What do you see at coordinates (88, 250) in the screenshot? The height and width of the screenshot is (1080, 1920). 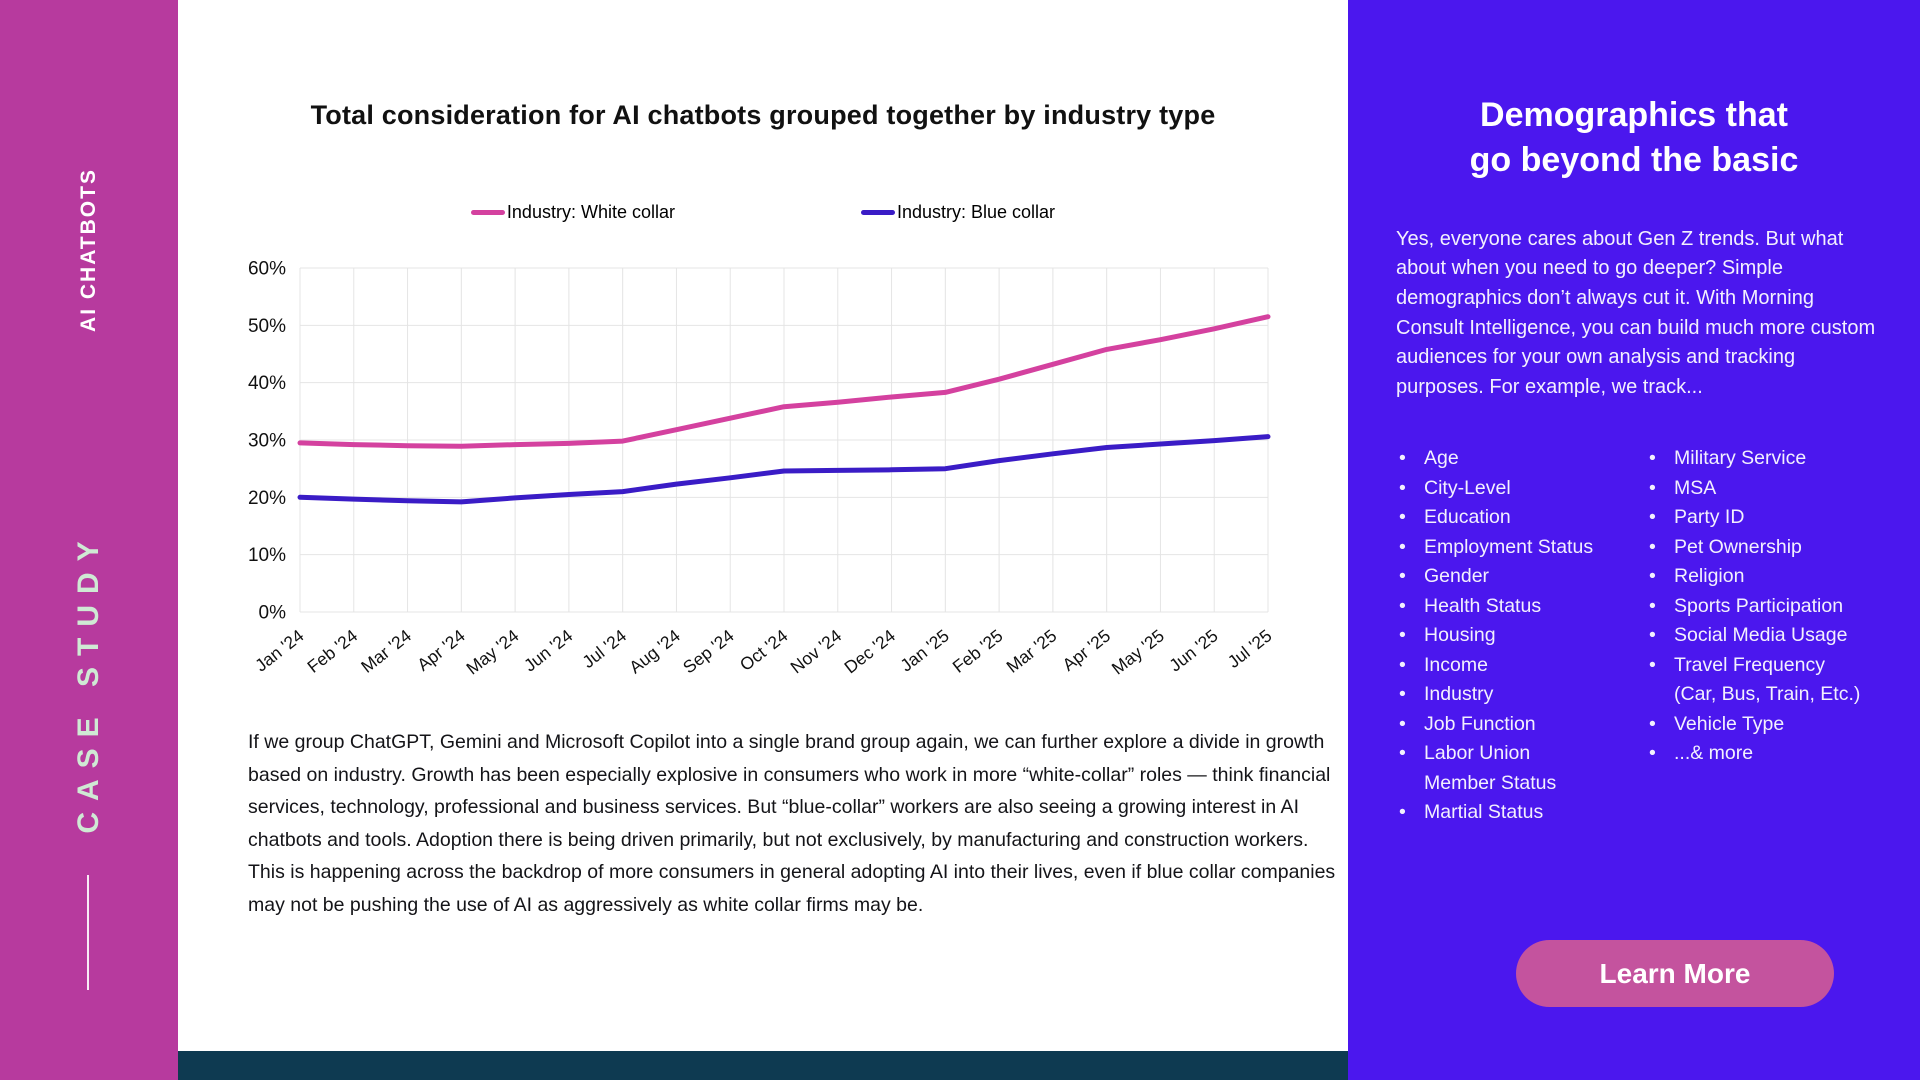 I see `sidebar-topic-label: AI CHATBOTS` at bounding box center [88, 250].